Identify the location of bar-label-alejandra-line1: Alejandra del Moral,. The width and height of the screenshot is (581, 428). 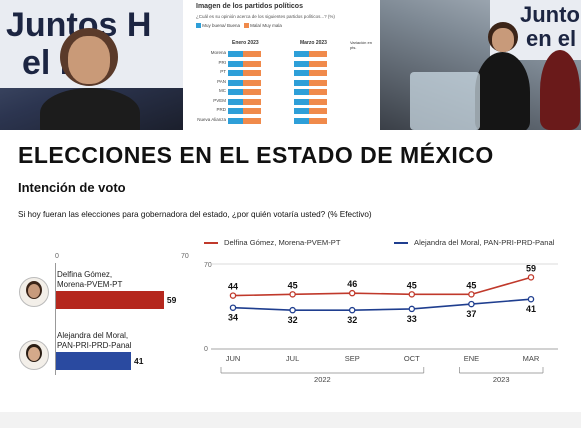
(93, 335).